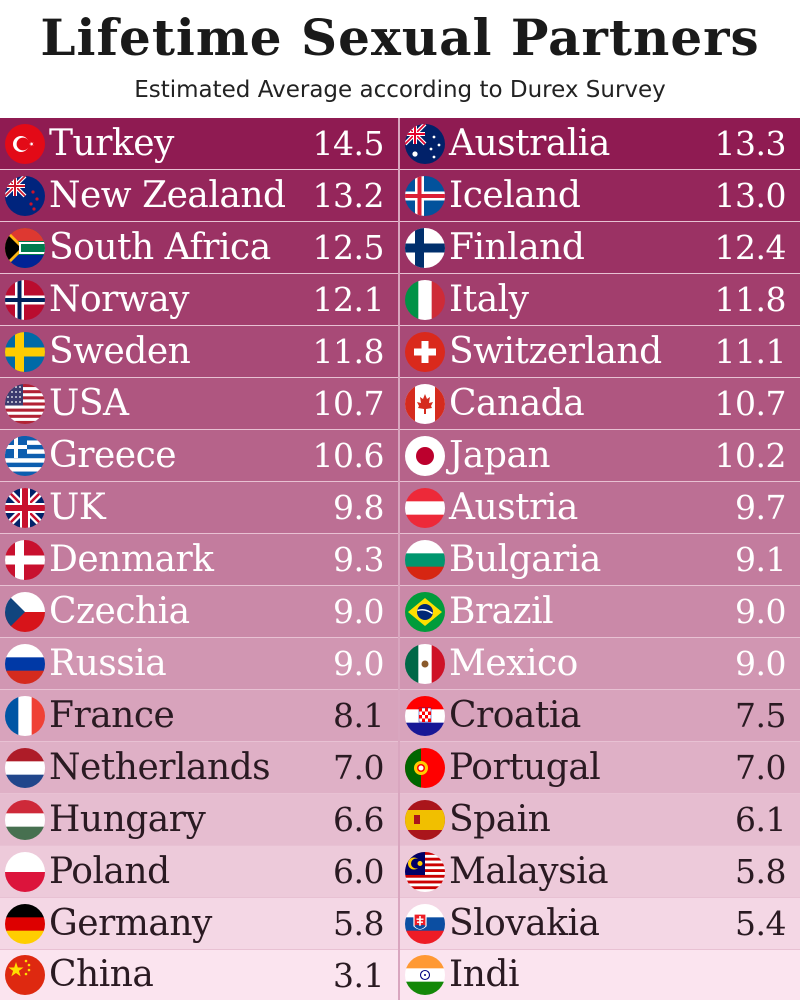  What do you see at coordinates (425, 715) in the screenshot?
I see `croatia-flag-icon` at bounding box center [425, 715].